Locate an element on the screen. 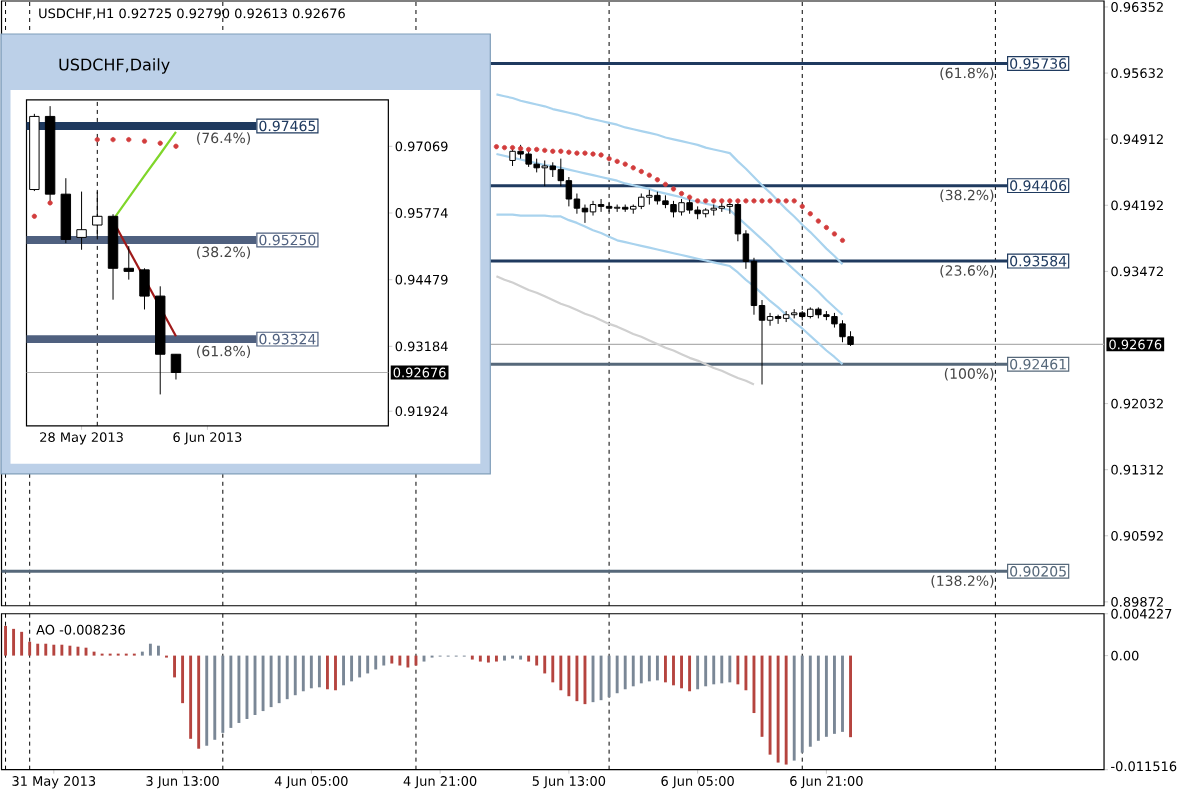  line-series is located at coordinates (625, 330).